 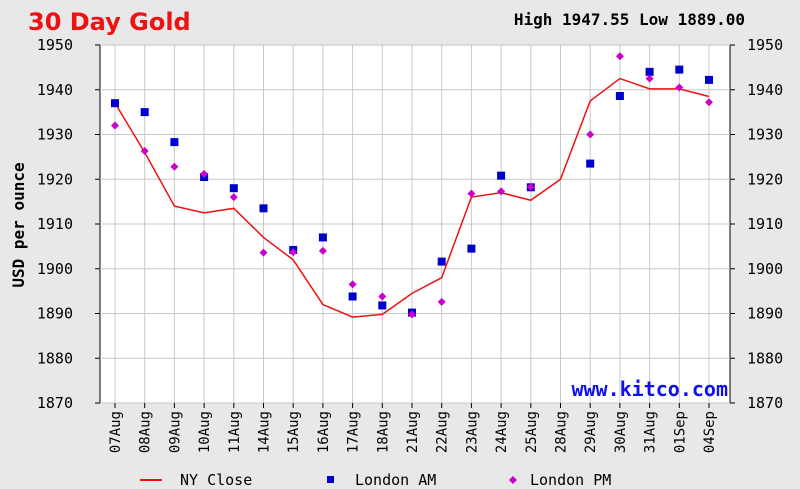 I want to click on y-axis-label: USD per ounce, so click(x=18, y=224).